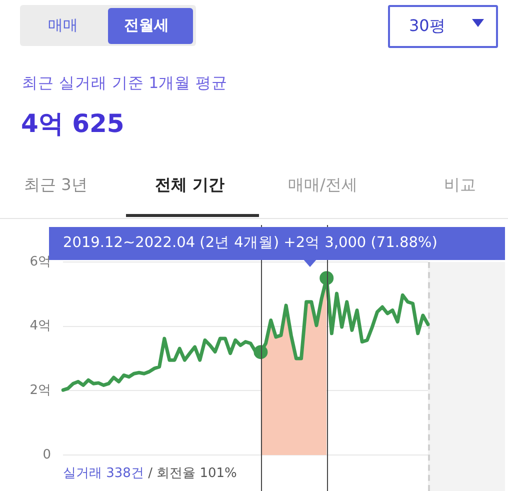  I want to click on y-tick-label: 0, so click(46, 454).